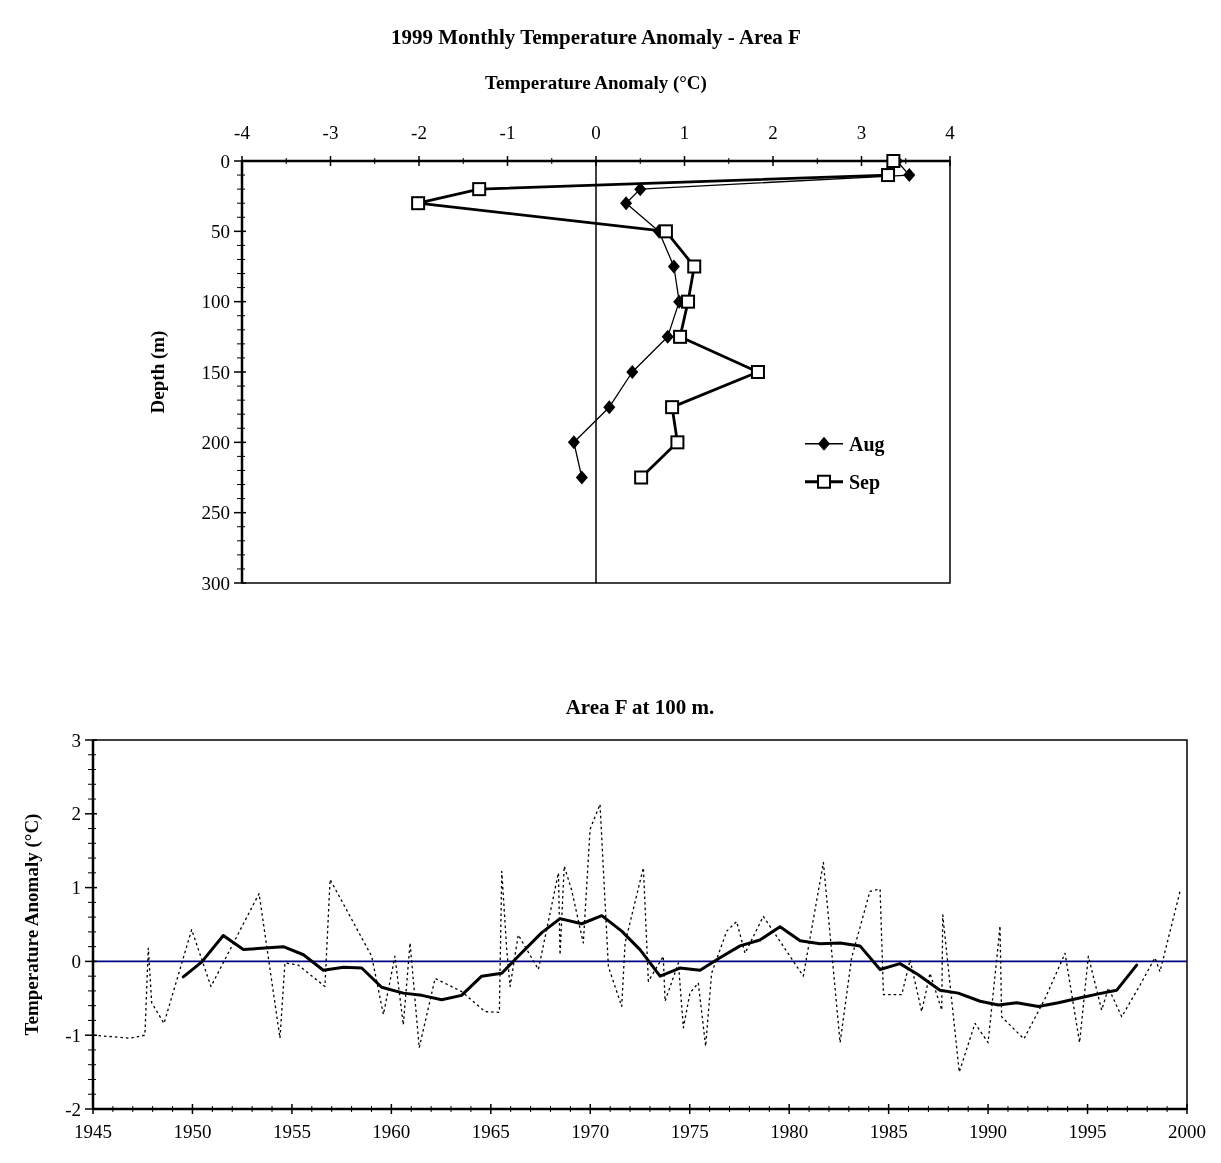 This screenshot has height=1163, width=1221. Describe the element at coordinates (242, 132) in the screenshot. I see `x-tick-label: -4` at that location.